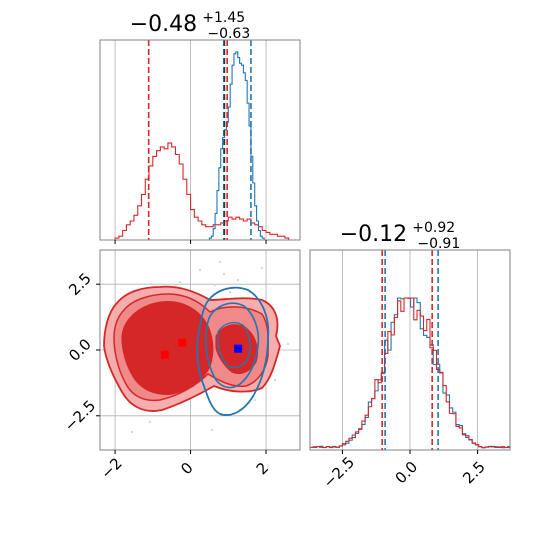 The height and width of the screenshot is (550, 550). What do you see at coordinates (228, 34) in the screenshot?
I see `hist-x-title-sub: −0.63` at bounding box center [228, 34].